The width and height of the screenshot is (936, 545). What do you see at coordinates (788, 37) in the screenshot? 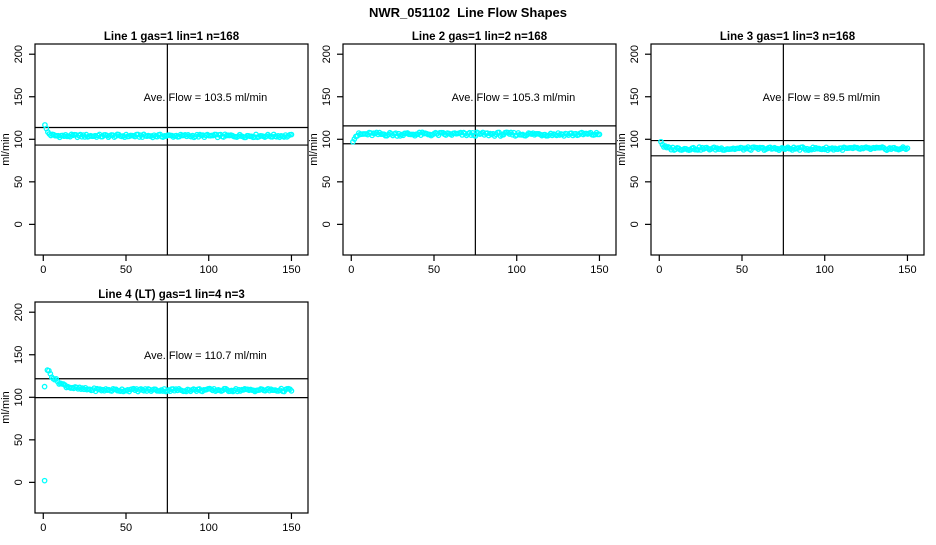
I see `panel-title: Line 3 gas=1 lin=3 n=168` at bounding box center [788, 37].